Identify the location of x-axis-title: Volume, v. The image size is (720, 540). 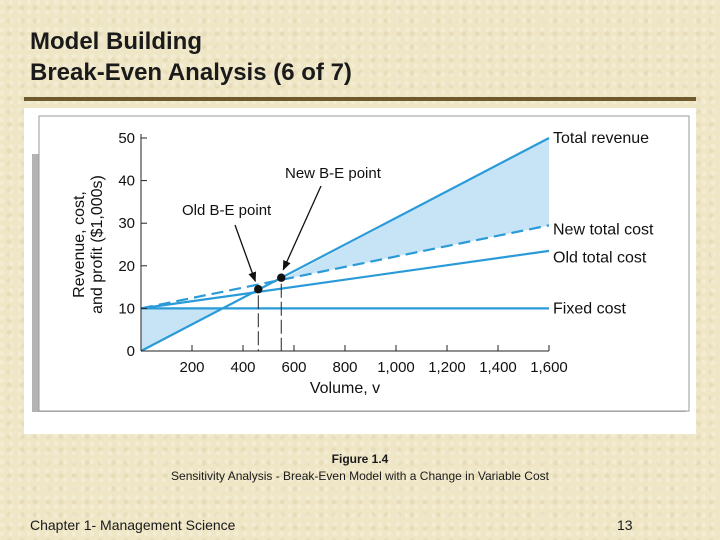
(345, 388).